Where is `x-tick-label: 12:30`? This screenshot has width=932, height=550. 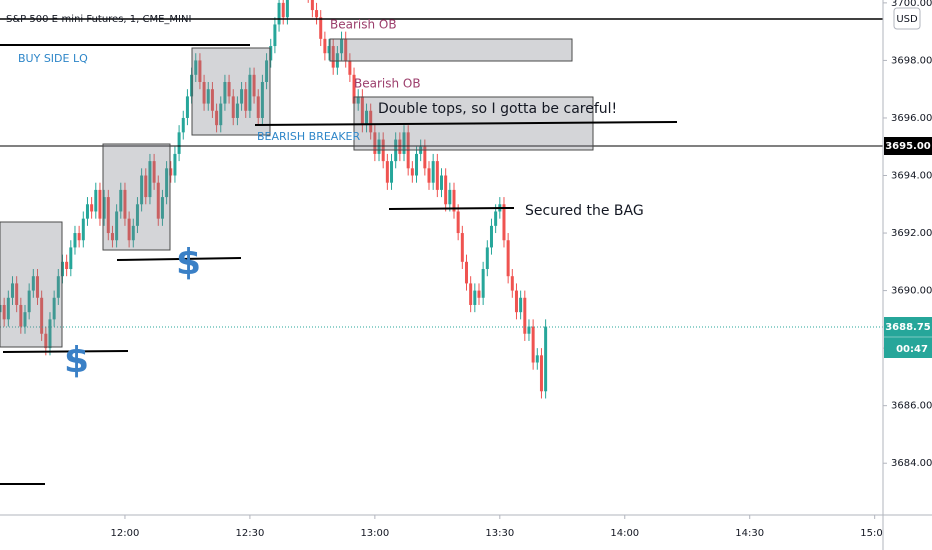
x-tick-label: 12:30 is located at coordinates (249, 533).